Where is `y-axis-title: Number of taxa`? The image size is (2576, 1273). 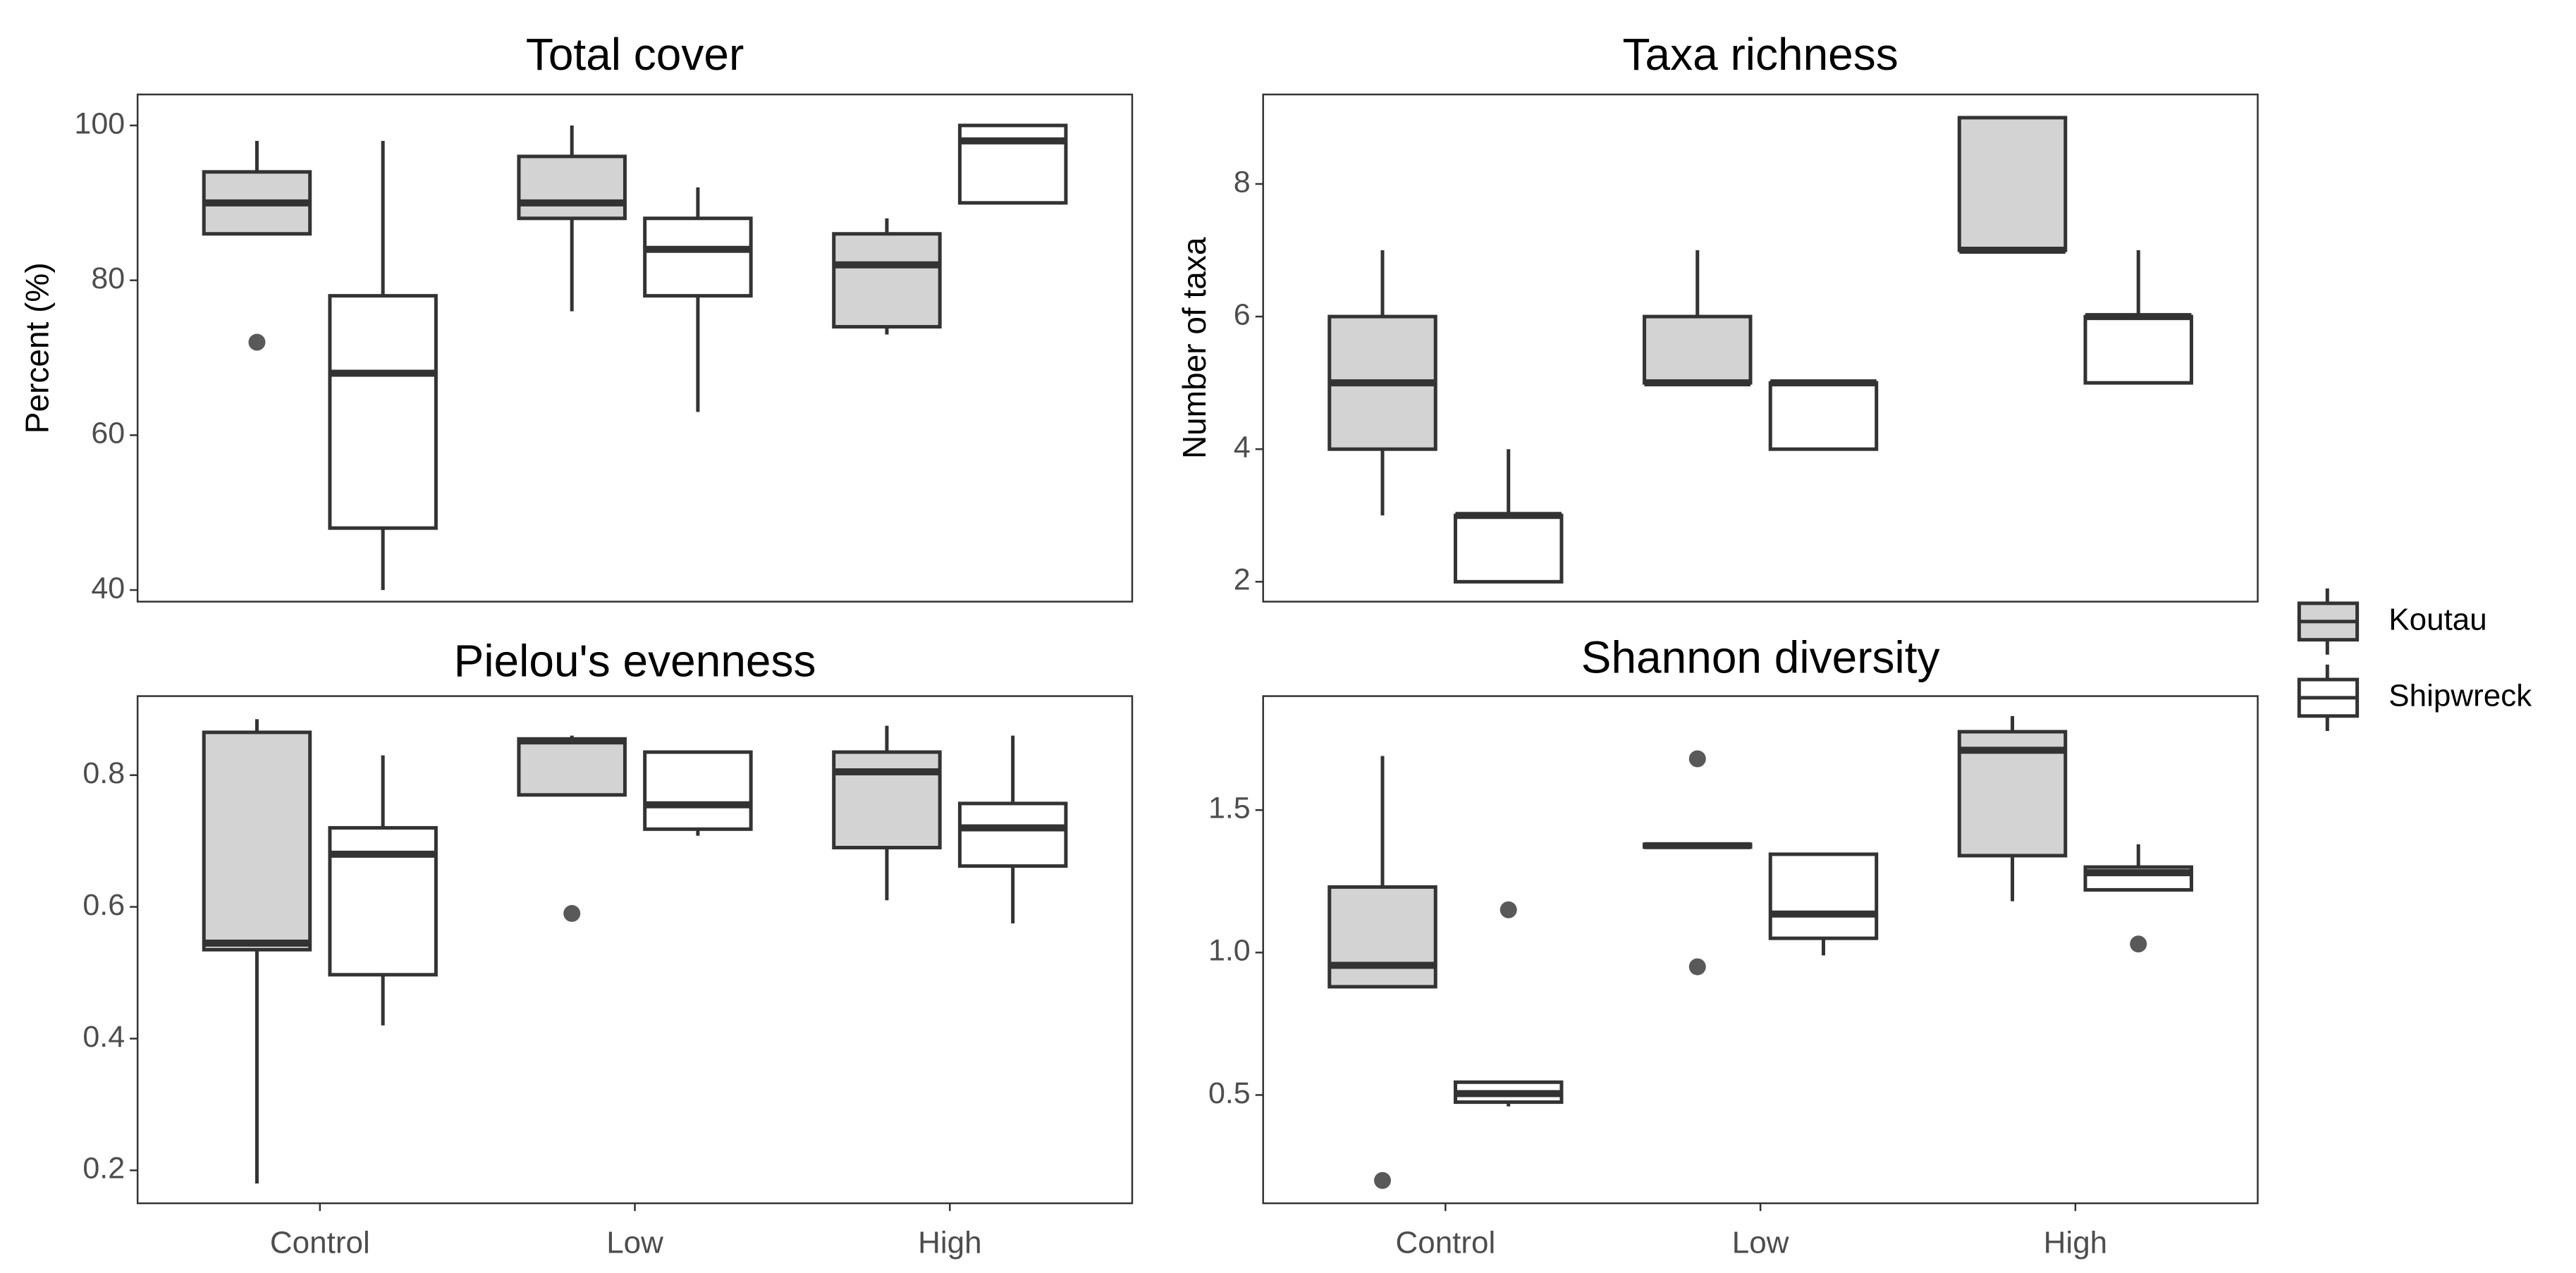
y-axis-title: Number of taxa is located at coordinates (1194, 348).